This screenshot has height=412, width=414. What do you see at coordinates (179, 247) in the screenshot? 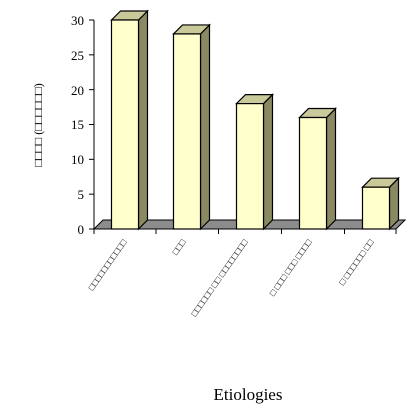
I see `x-category-label: □□□` at bounding box center [179, 247].